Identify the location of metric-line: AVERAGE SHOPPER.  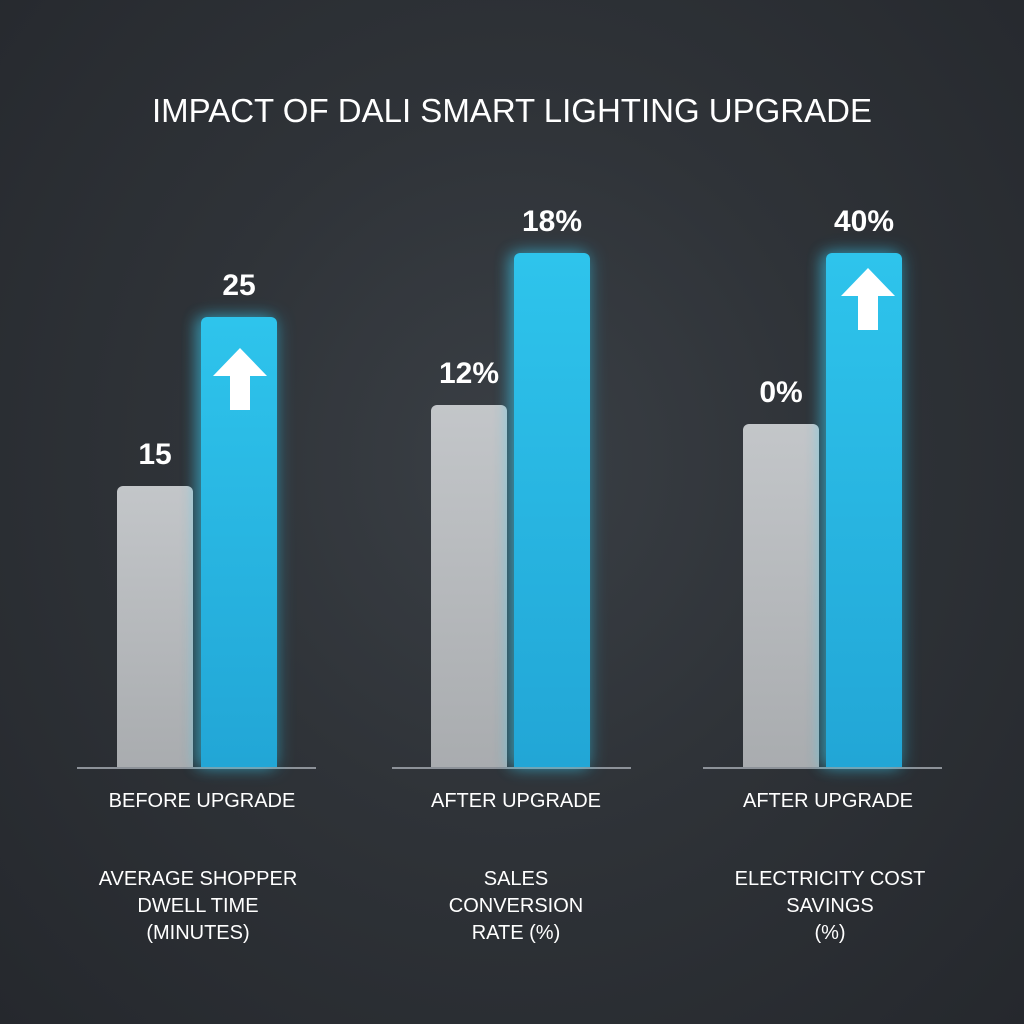
(198, 879).